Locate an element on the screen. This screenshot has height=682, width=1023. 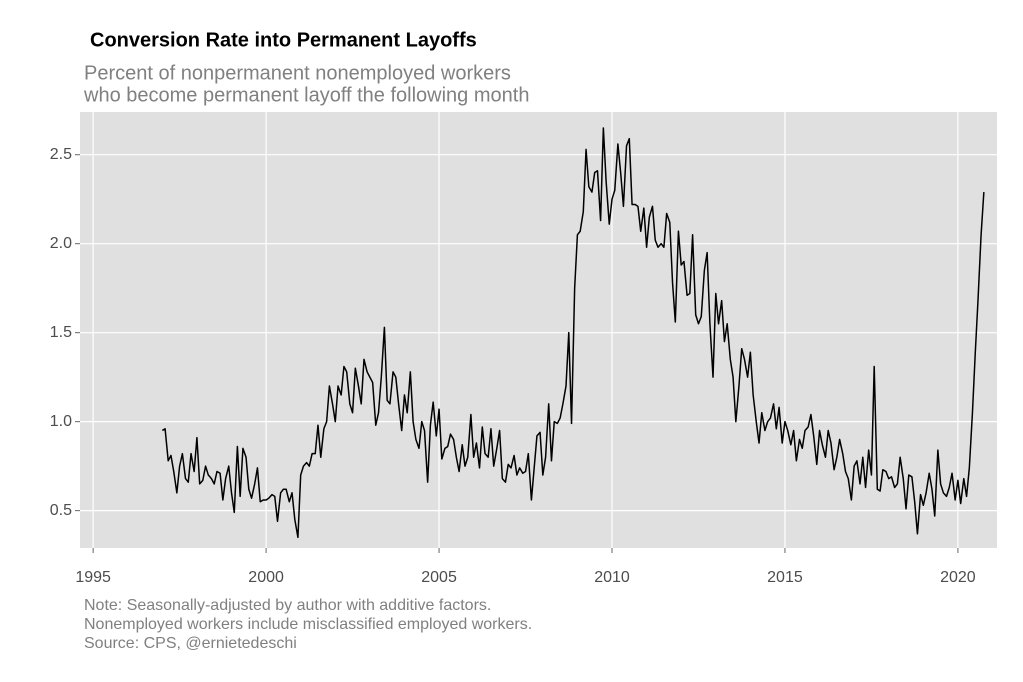
y-tick-label: 2.0 is located at coordinates (61, 243).